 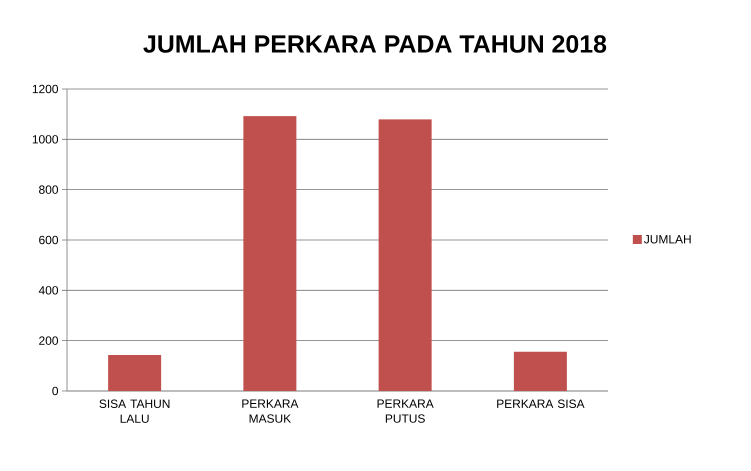 What do you see at coordinates (134, 411) in the screenshot?
I see `x-tick-label: SISA TAHUN LALU` at bounding box center [134, 411].